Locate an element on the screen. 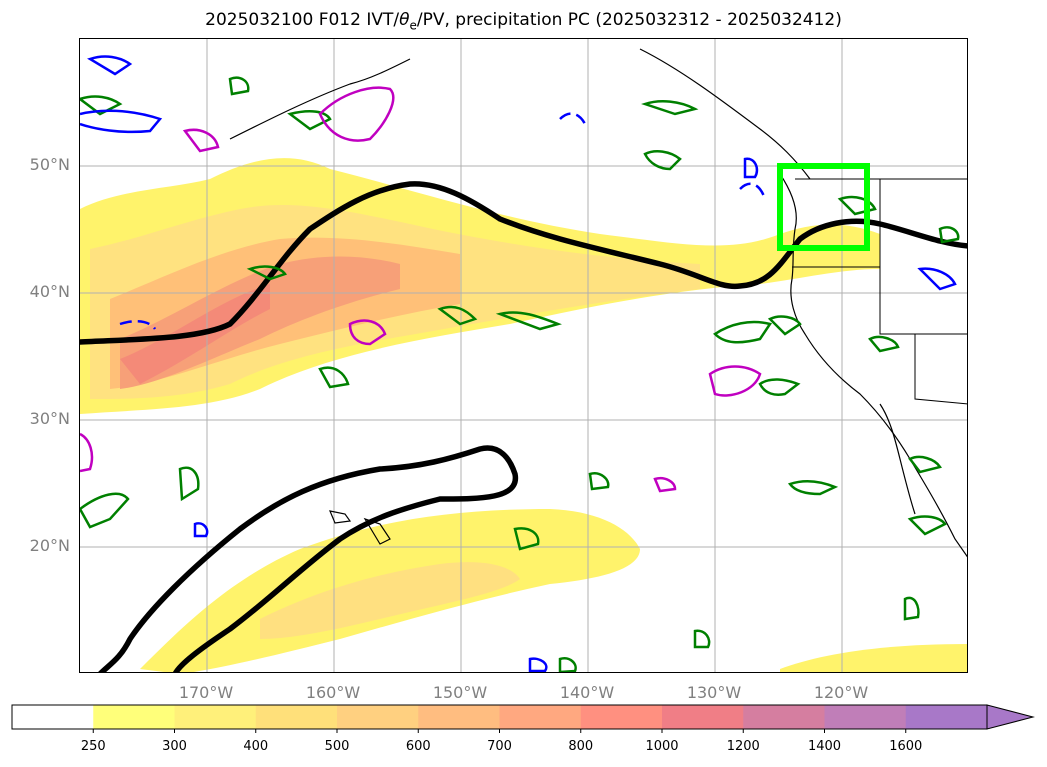  colorbar-extend-arrow is located at coordinates (1010, 717).